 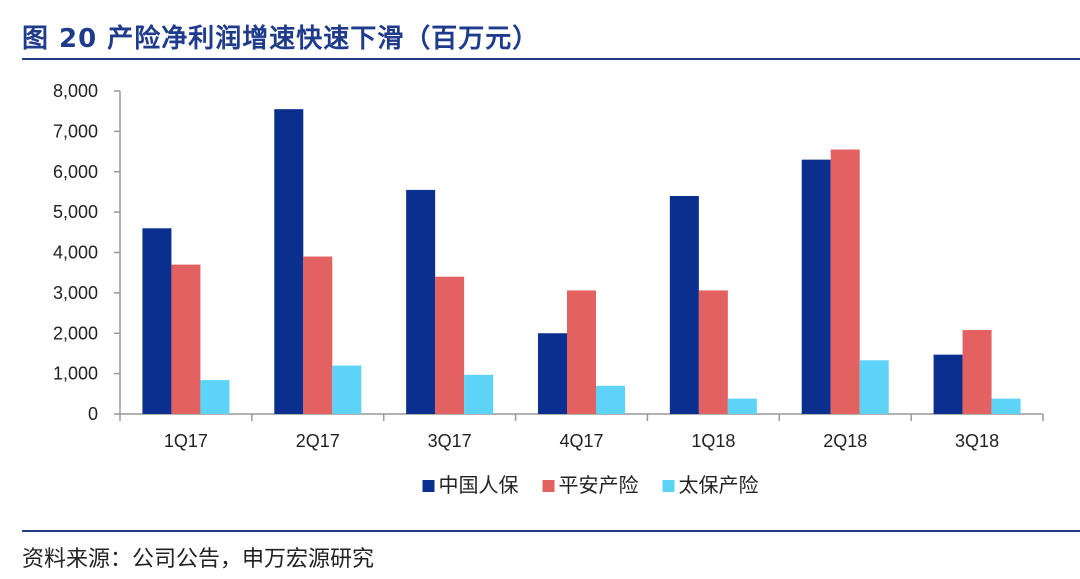 What do you see at coordinates (713, 441) in the screenshot?
I see `x-tick-label: 1Q18` at bounding box center [713, 441].